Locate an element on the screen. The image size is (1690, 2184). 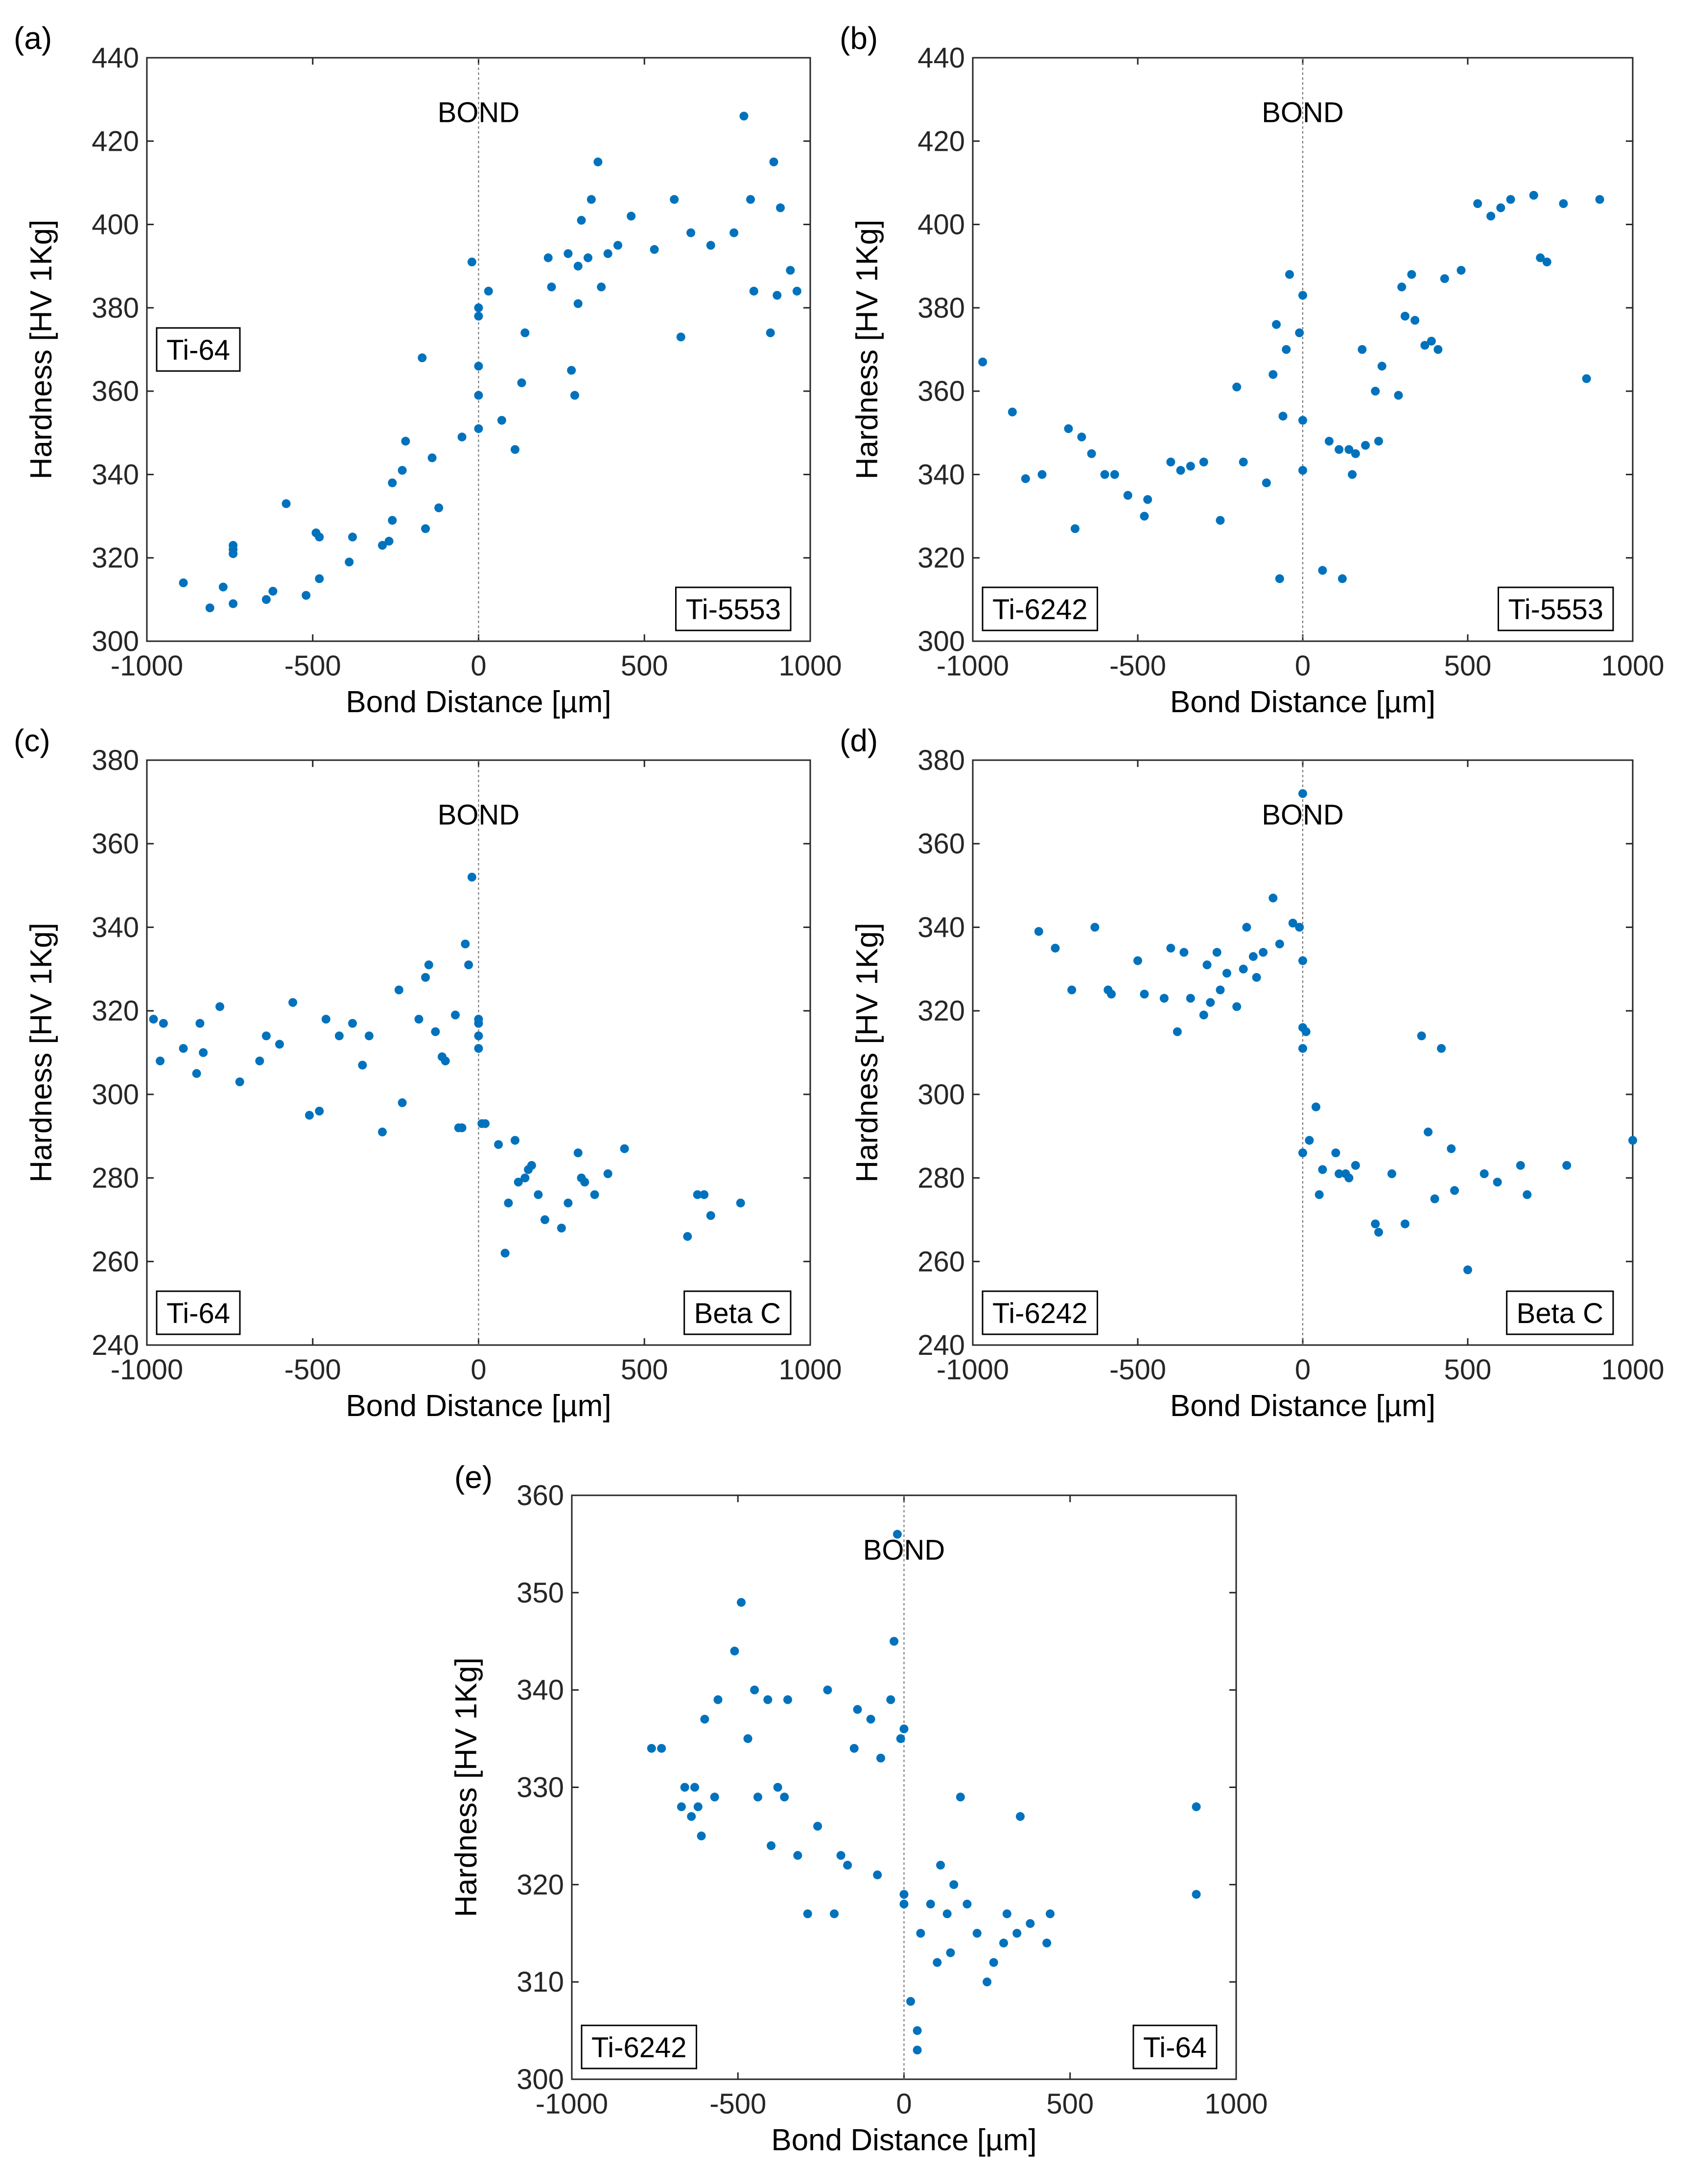
left-material-box is located at coordinates (198, 349).